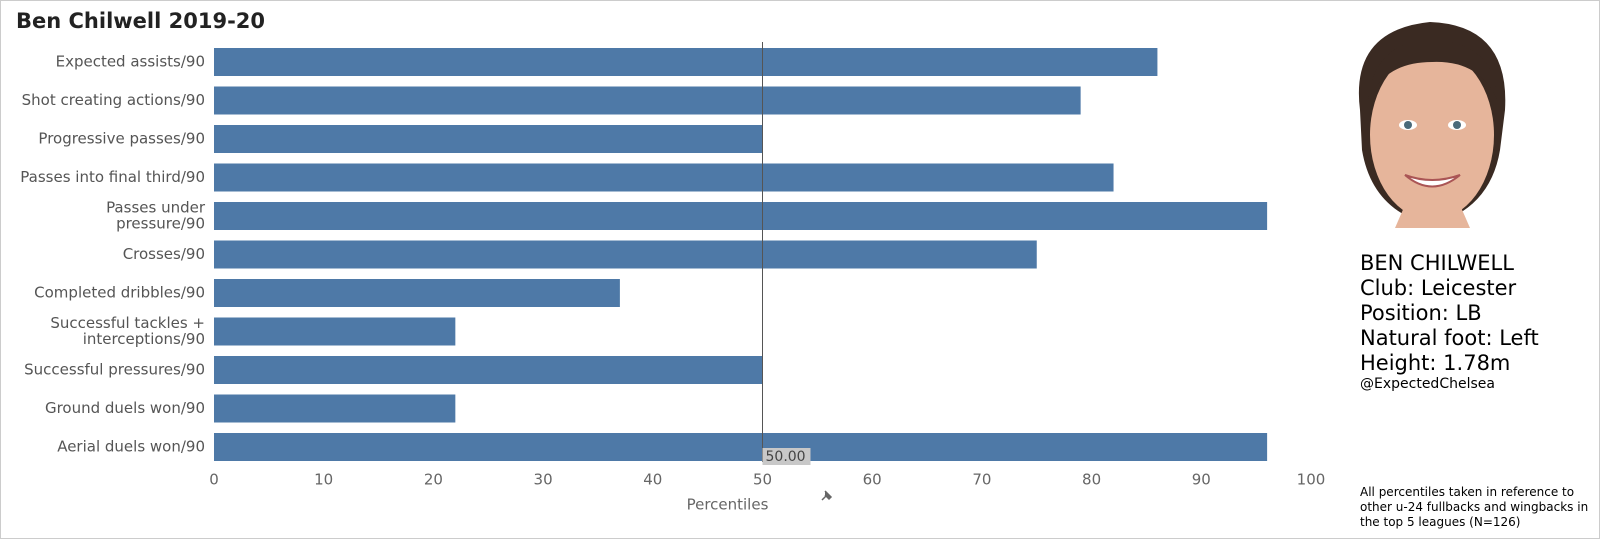 The width and height of the screenshot is (1600, 539). Describe the element at coordinates (1432, 125) in the screenshot. I see `player-photo` at that location.